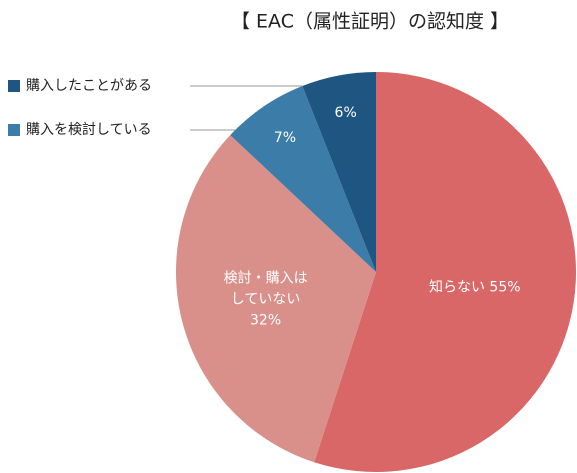 This screenshot has width=577, height=473. What do you see at coordinates (266, 320) in the screenshot?
I see `value-label: 32%` at bounding box center [266, 320].